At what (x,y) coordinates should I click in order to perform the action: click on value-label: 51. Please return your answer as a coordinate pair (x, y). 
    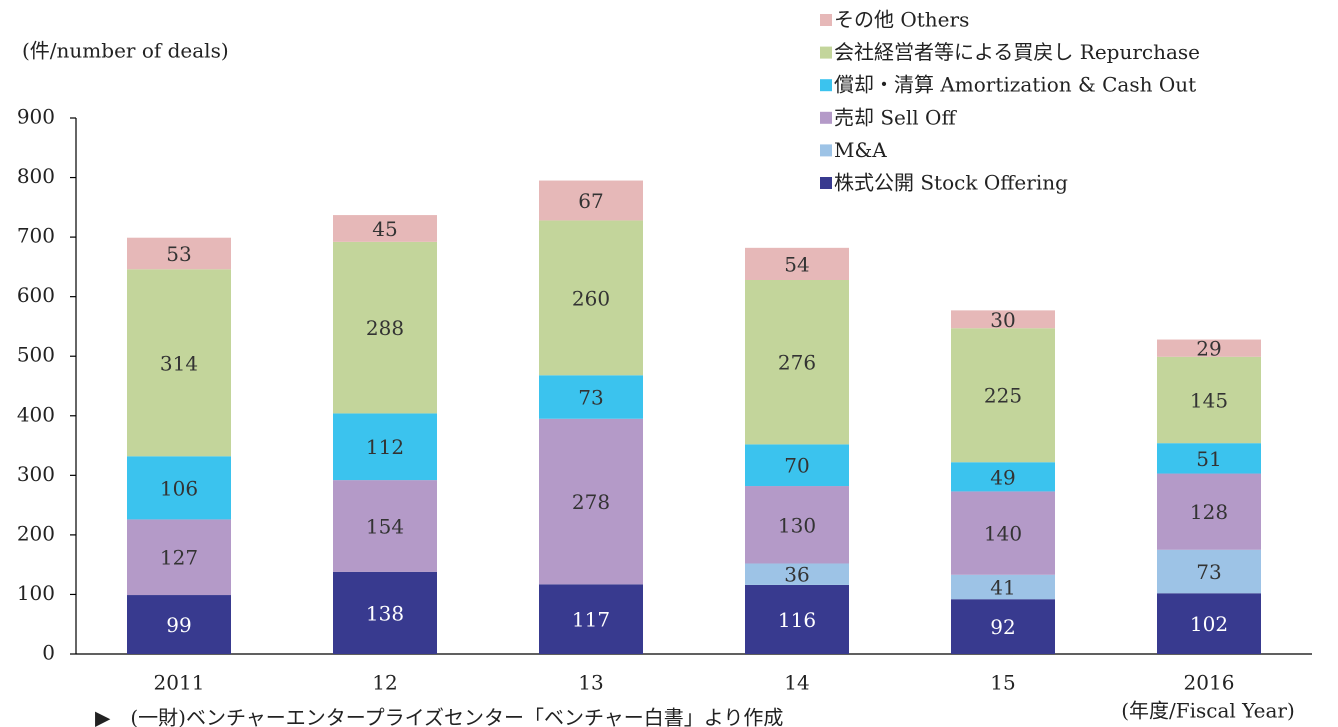
    Looking at the image, I should click on (1208, 459).